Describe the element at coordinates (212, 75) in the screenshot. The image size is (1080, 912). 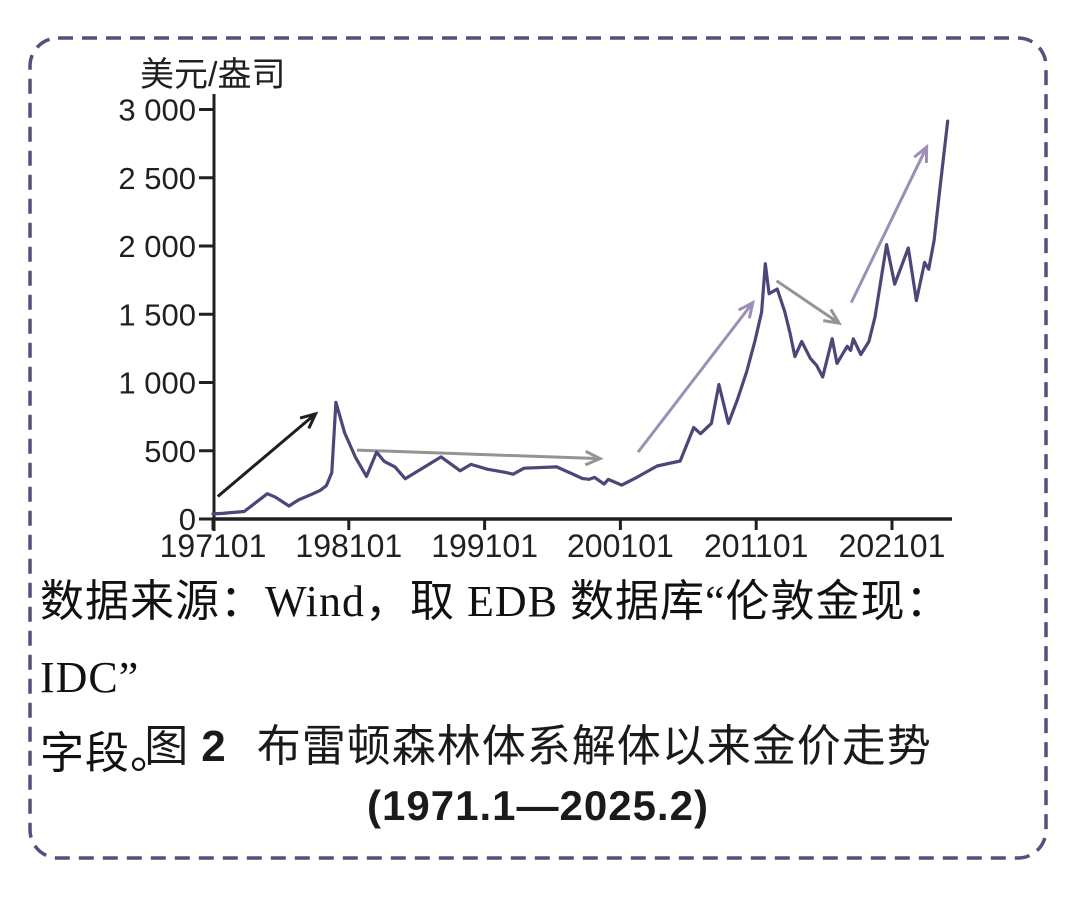
I see `y-axis-unit-label: 美元/盎司` at that location.